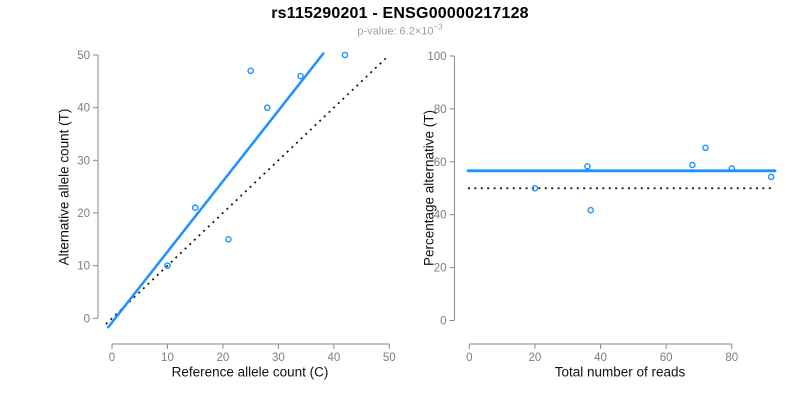  Describe the element at coordinates (83, 214) in the screenshot. I see `left-y-tick-label: 20` at that location.